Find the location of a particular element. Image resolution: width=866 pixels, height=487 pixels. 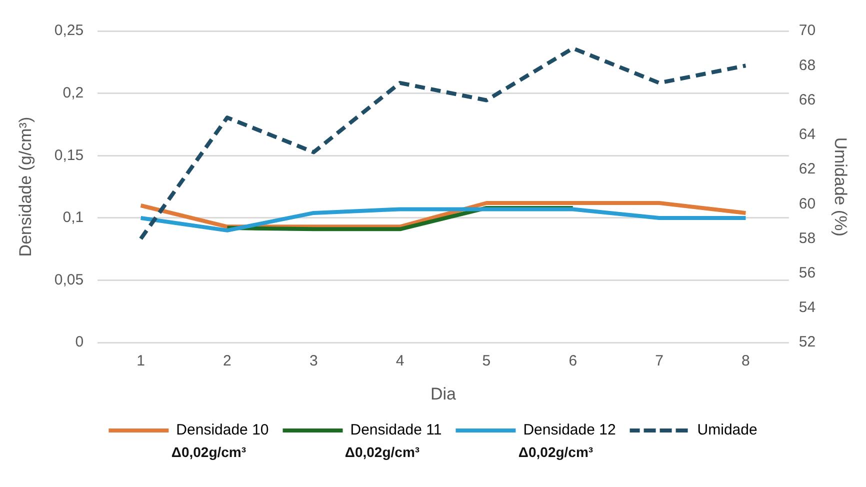

x-tick-label: 5 is located at coordinates (486, 361).